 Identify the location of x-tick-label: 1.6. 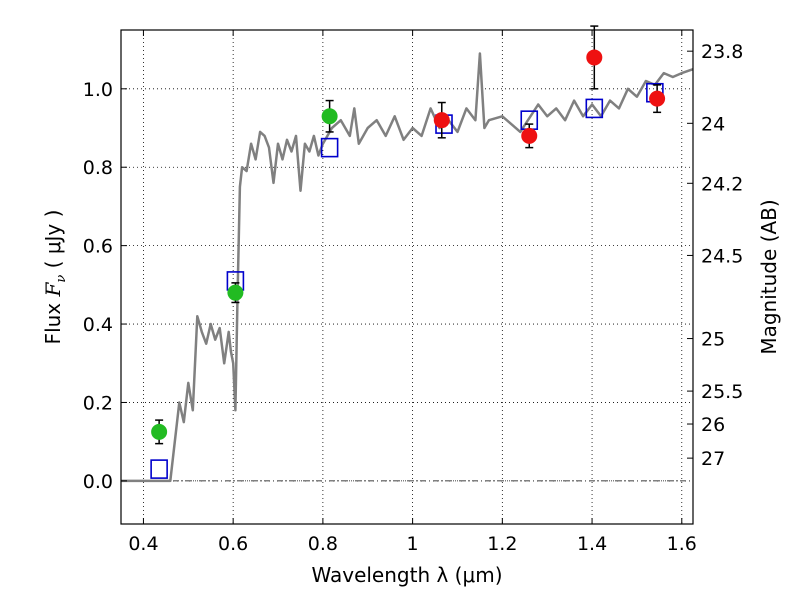
(682, 544).